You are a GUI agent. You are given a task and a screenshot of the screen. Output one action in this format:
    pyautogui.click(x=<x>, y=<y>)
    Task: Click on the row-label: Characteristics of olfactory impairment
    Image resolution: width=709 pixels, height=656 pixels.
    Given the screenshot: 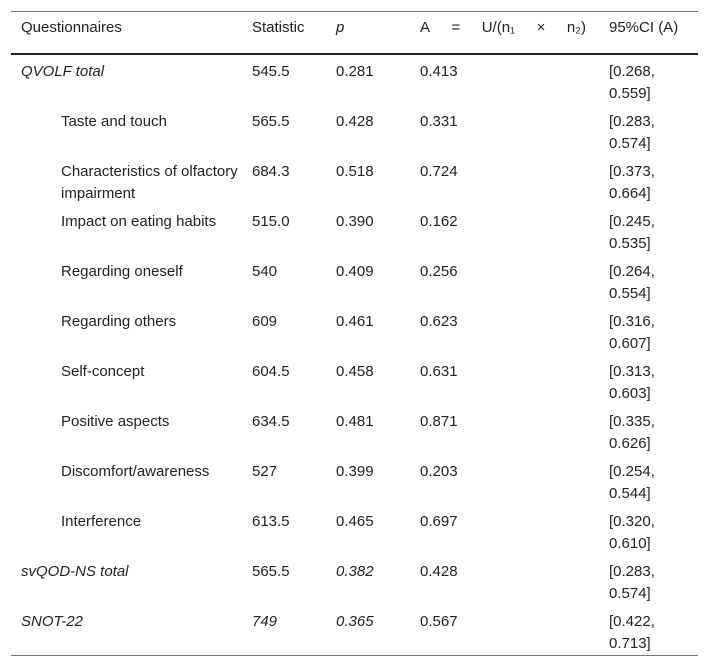 What is the action you would take?
    pyautogui.click(x=149, y=182)
    